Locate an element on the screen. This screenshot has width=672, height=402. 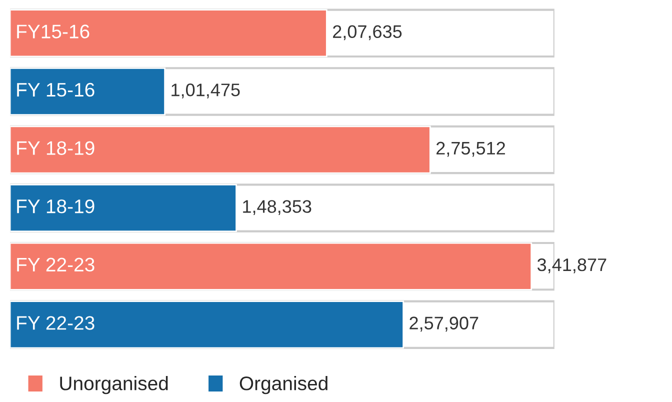
data-label: 3,41,877 is located at coordinates (571, 266).